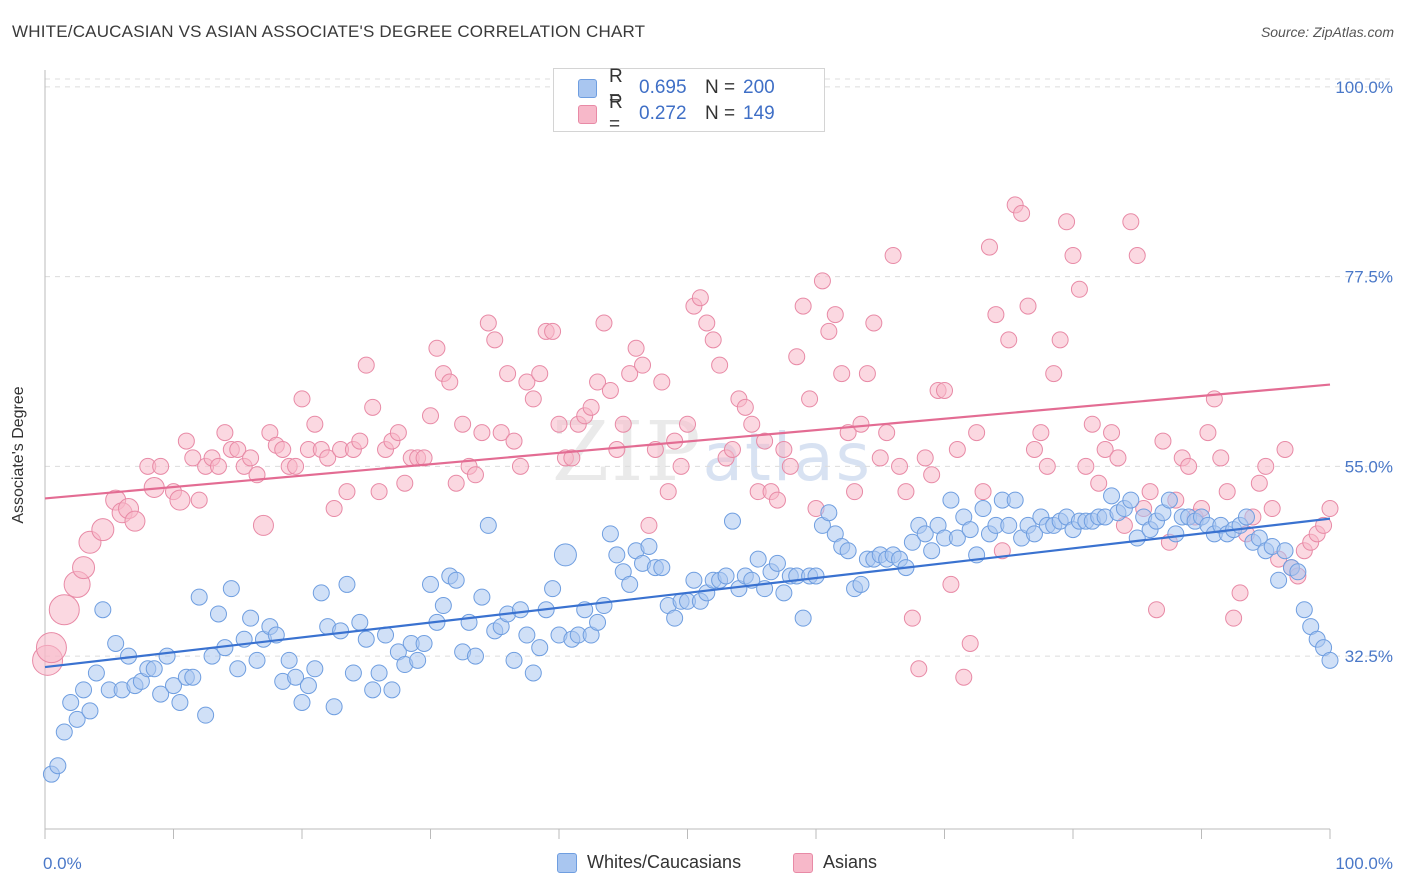  I want to click on source-label: Source: ZipAtlas.com, so click(1327, 32).